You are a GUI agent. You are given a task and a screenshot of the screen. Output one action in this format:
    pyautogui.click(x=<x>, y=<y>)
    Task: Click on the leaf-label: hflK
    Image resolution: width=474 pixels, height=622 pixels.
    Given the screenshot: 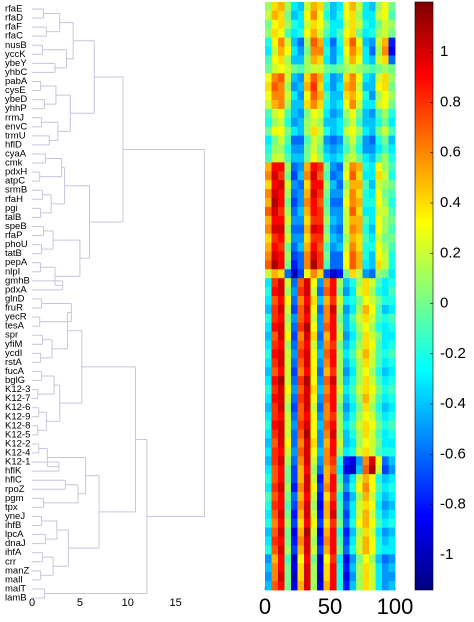 What is the action you would take?
    pyautogui.click(x=13, y=471)
    